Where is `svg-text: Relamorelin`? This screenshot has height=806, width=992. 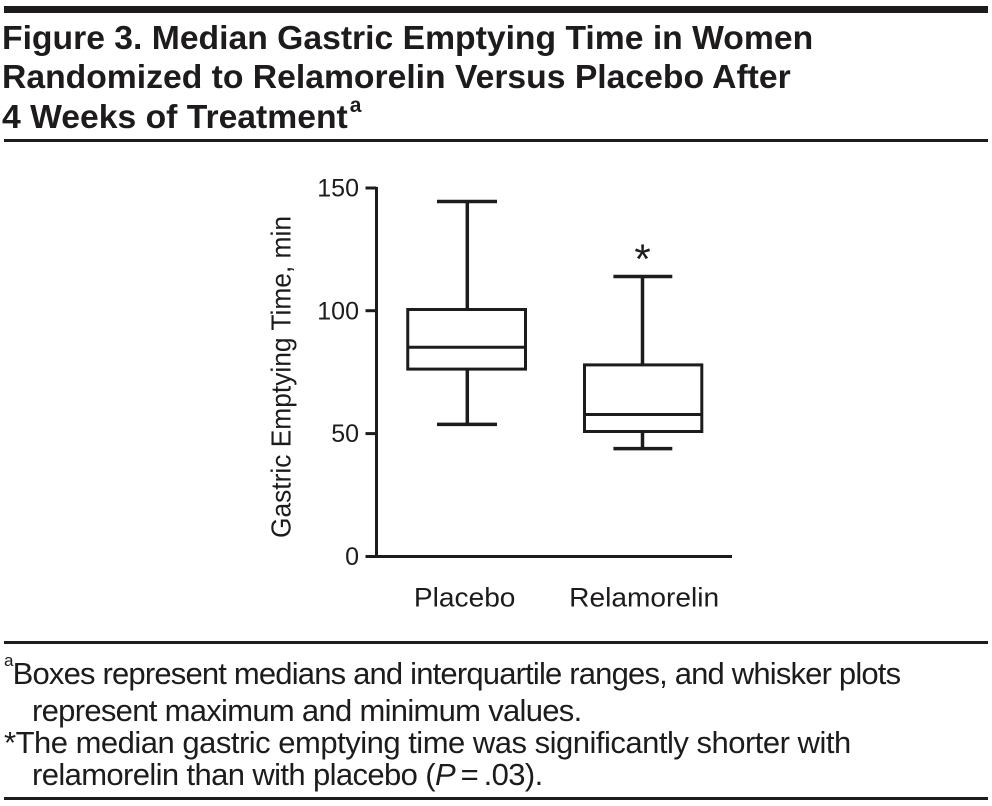
svg-text: Relamorelin is located at coordinates (644, 598).